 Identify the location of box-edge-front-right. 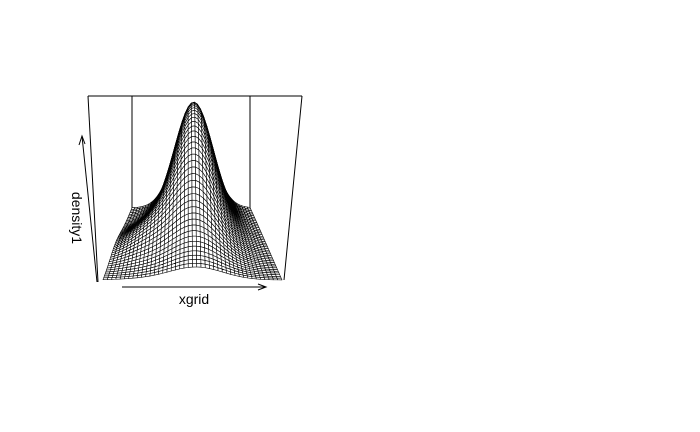
(293, 188).